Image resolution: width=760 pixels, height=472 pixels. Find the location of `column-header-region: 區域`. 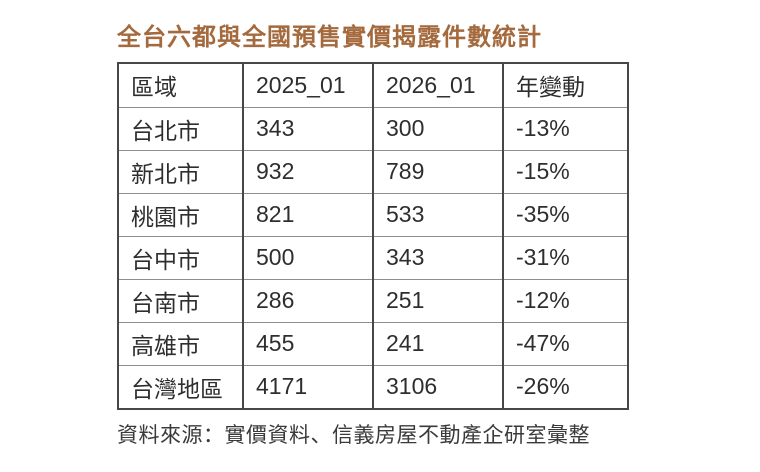

column-header-region: 區域 is located at coordinates (181, 85).